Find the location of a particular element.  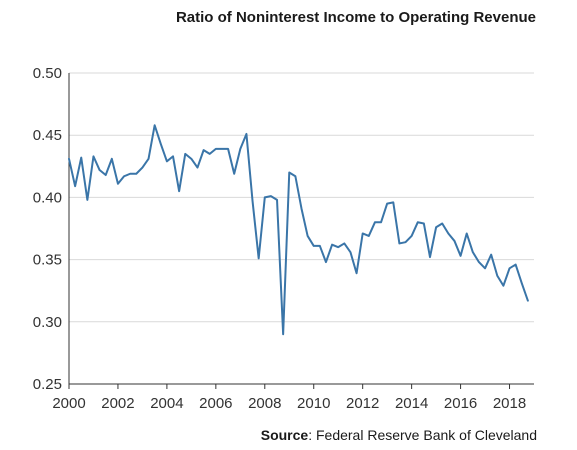

y-tick-label: 0.45 is located at coordinates (47, 135).